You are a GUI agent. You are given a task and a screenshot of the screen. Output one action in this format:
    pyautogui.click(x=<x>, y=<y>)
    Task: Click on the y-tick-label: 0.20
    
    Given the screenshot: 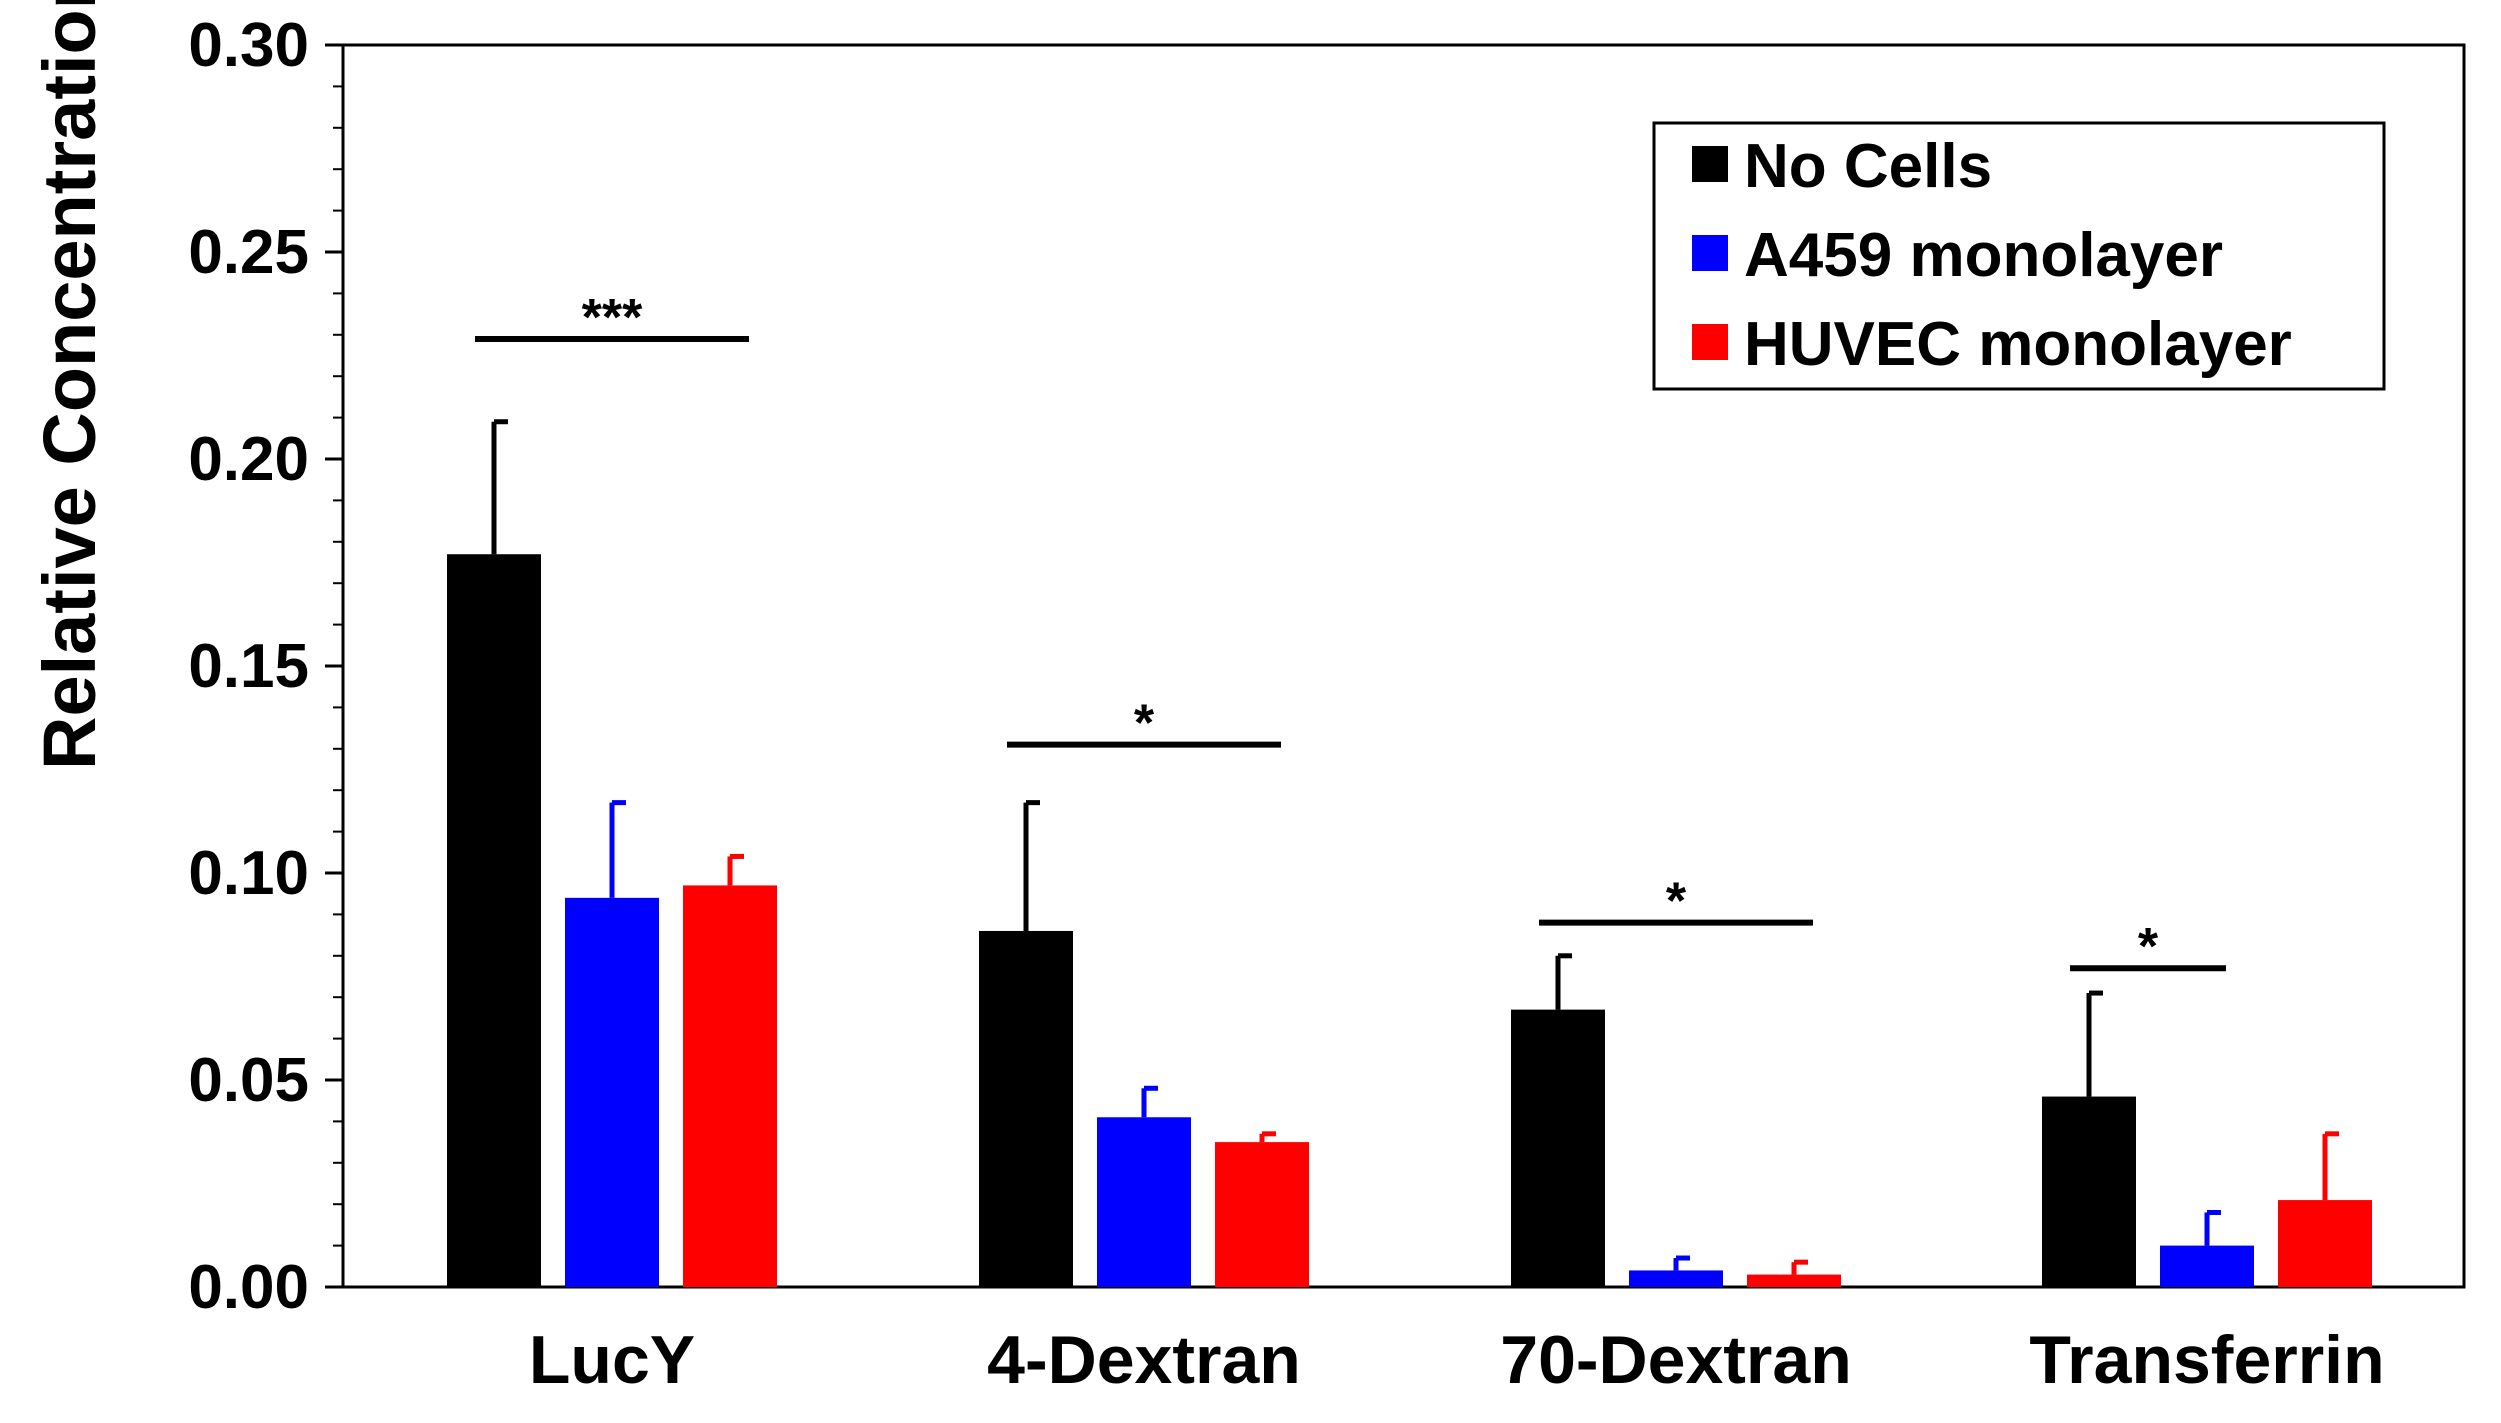 What is the action you would take?
    pyautogui.click(x=248, y=459)
    